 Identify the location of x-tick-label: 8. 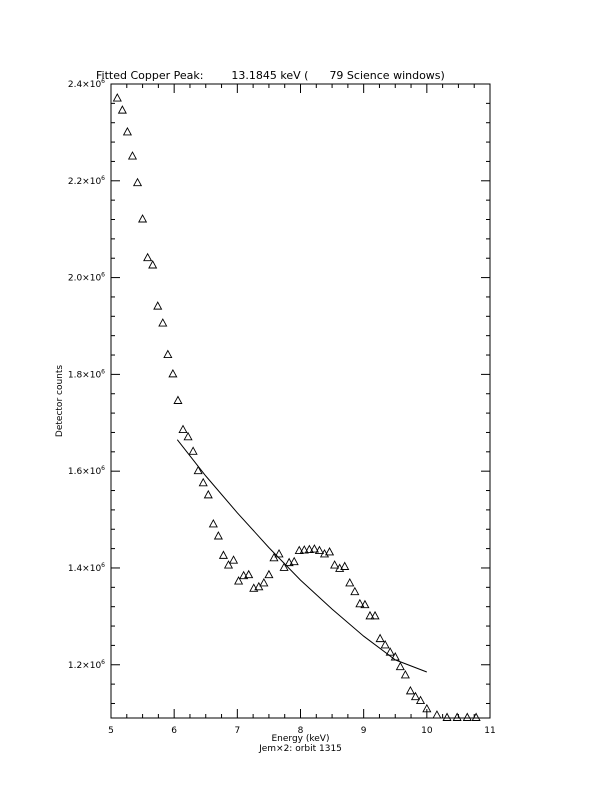
(301, 731).